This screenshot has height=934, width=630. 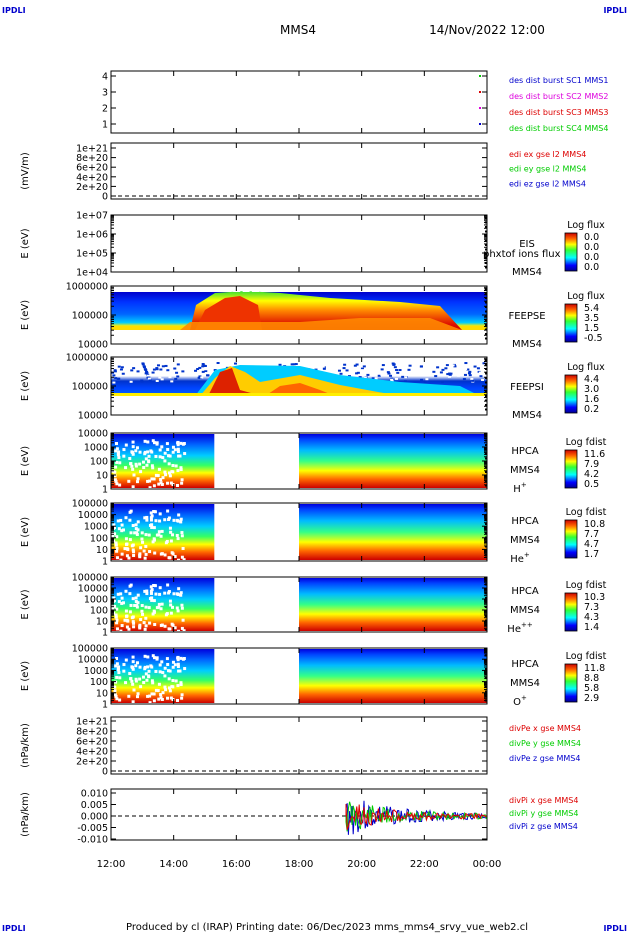 What do you see at coordinates (361, 864) in the screenshot?
I see `x-tick-label: 20:00` at bounding box center [361, 864].